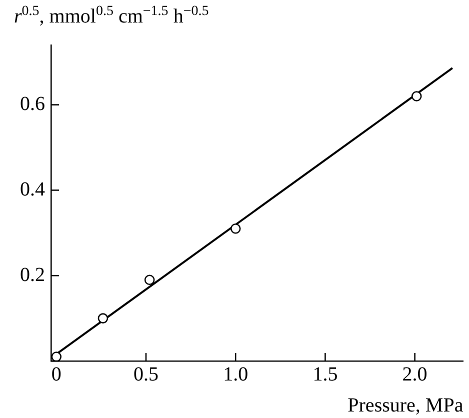 This screenshot has width=469, height=418. Describe the element at coordinates (32, 104) in the screenshot. I see `y-tick-label: 0.6` at that location.